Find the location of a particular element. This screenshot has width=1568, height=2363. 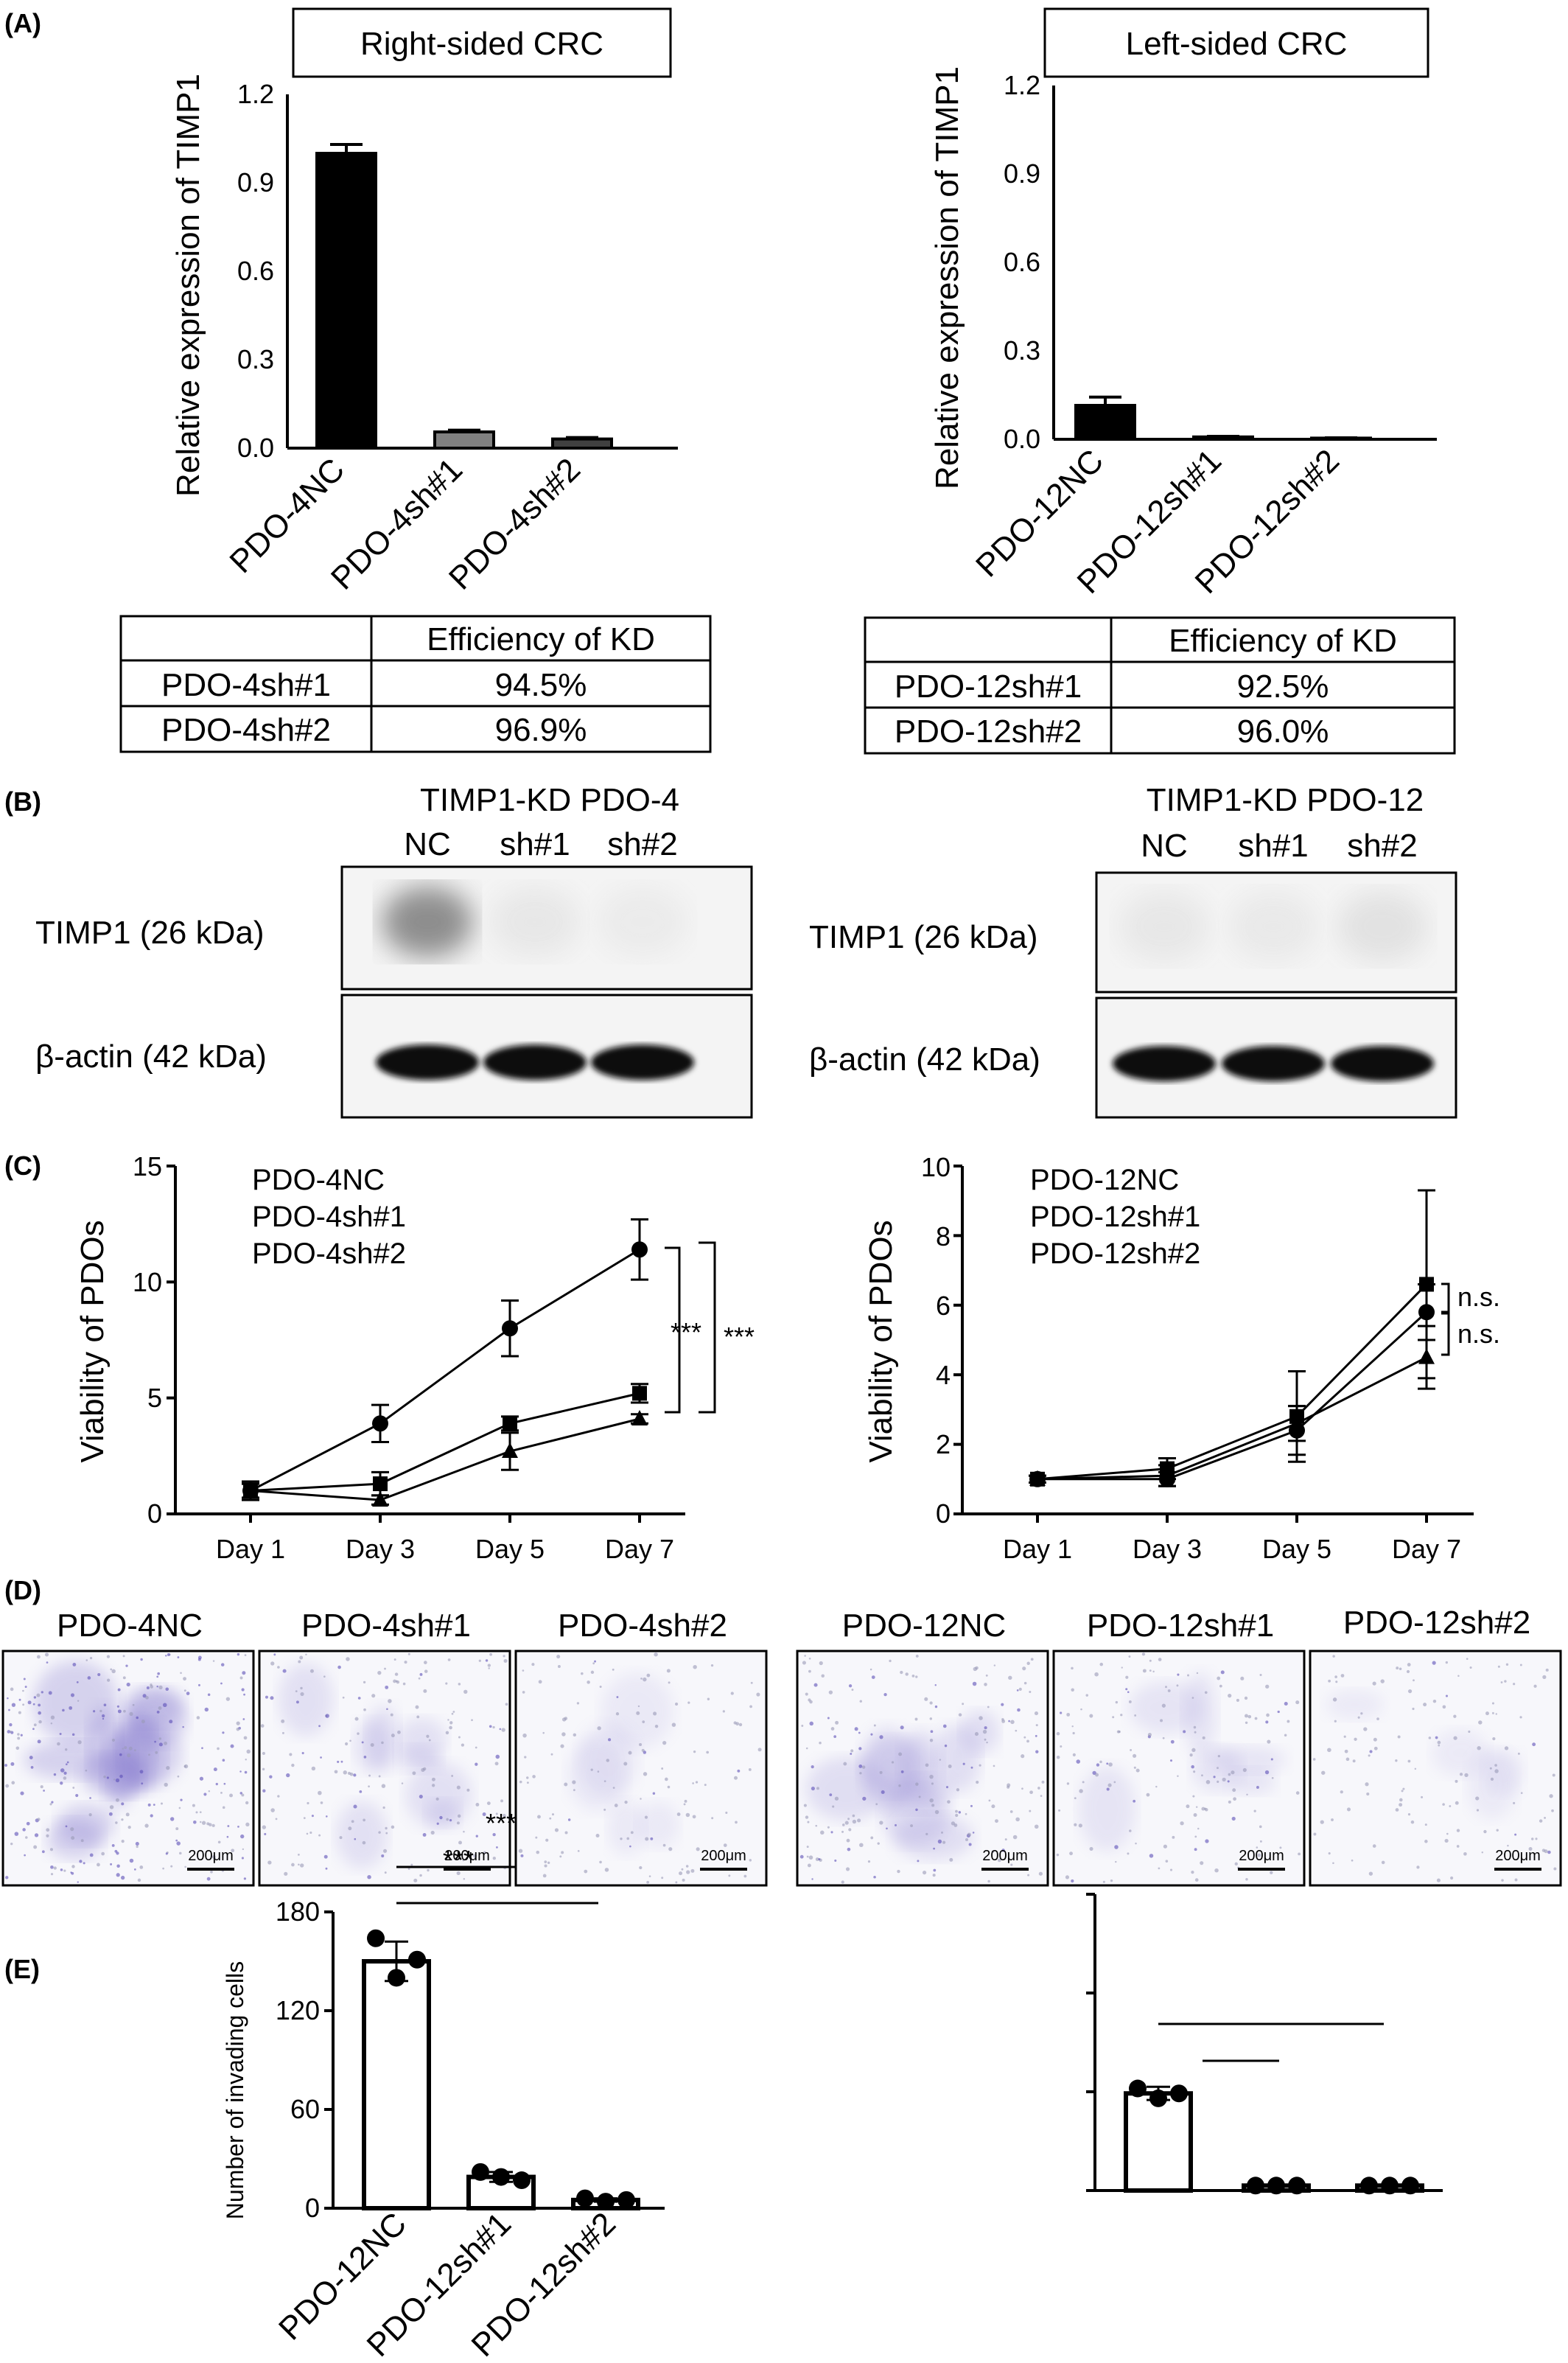

chart-e-left-sig-0: *** is located at coordinates (458, 1860).